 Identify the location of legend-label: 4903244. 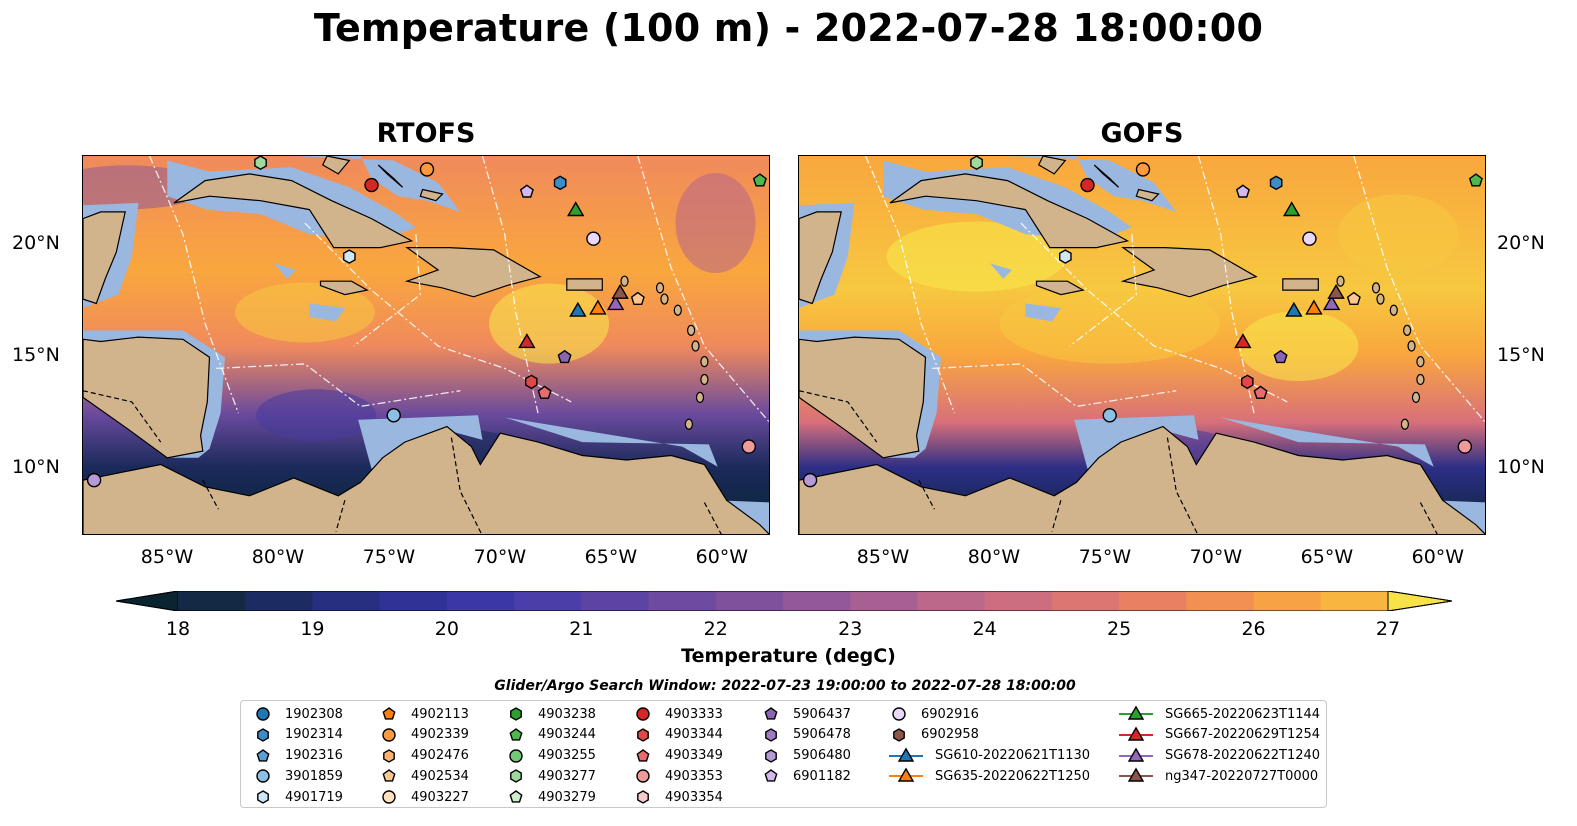
(567, 735).